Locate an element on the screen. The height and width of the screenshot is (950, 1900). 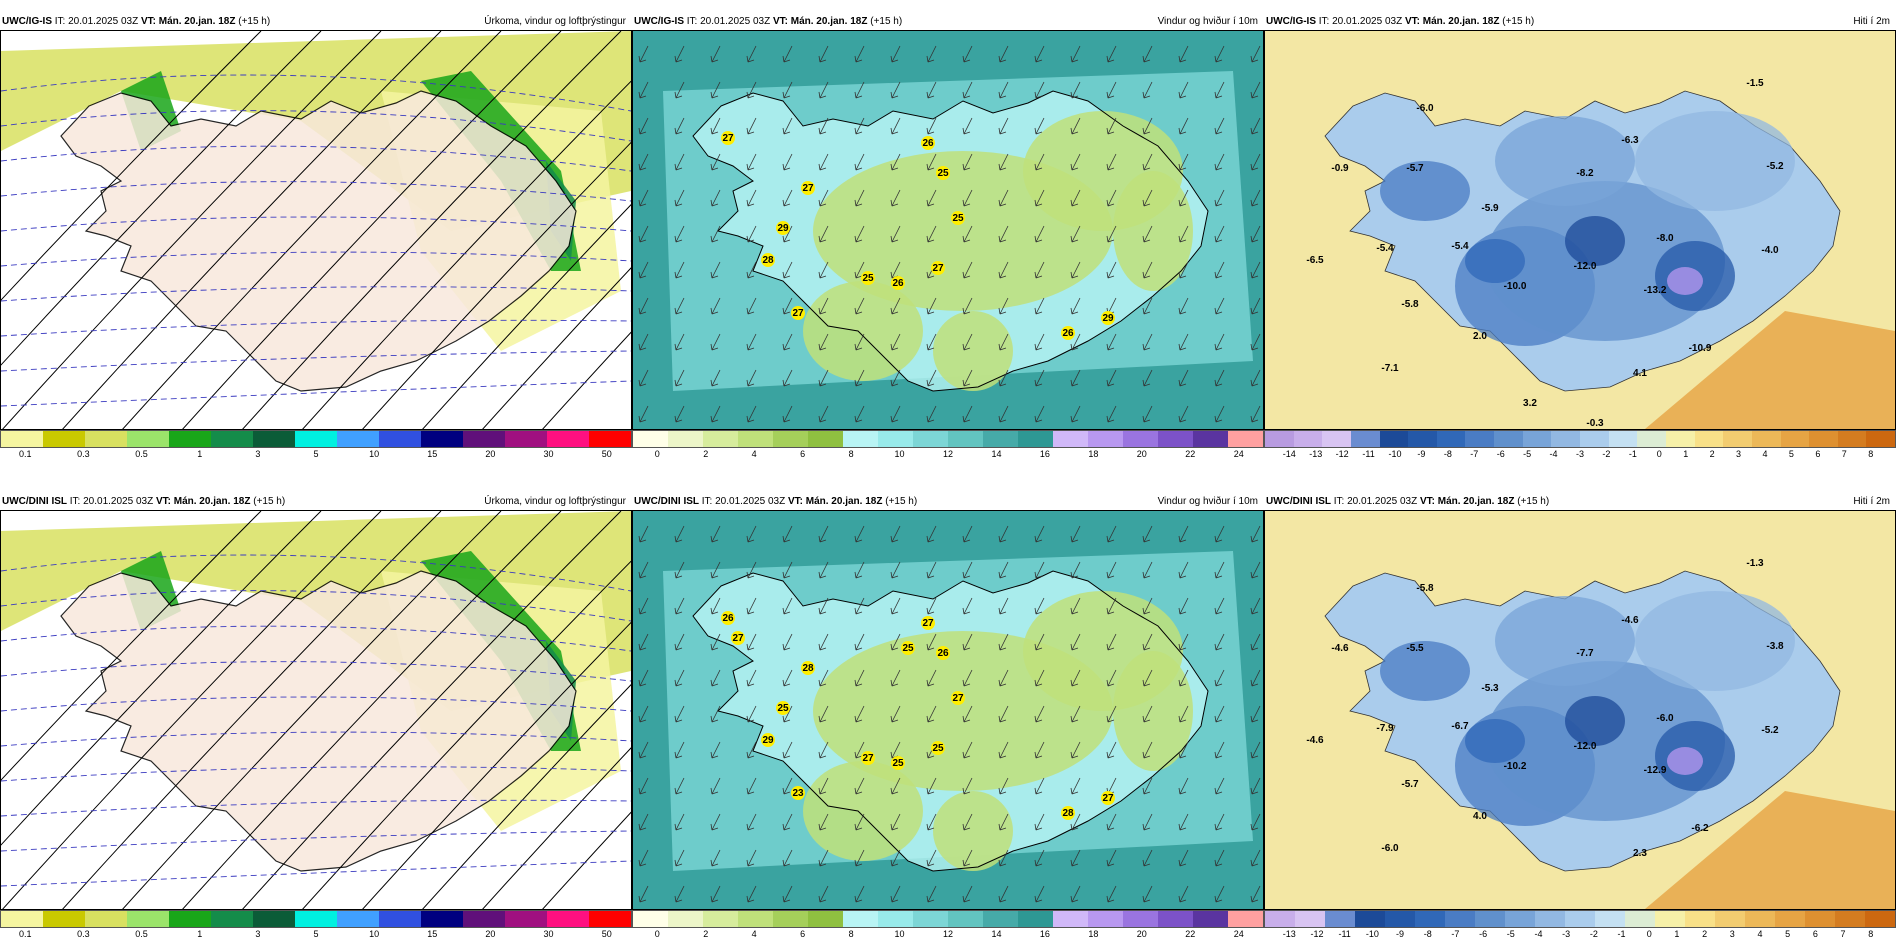
colorbar-tick-label: 24 is located at coordinates (1238, 454).